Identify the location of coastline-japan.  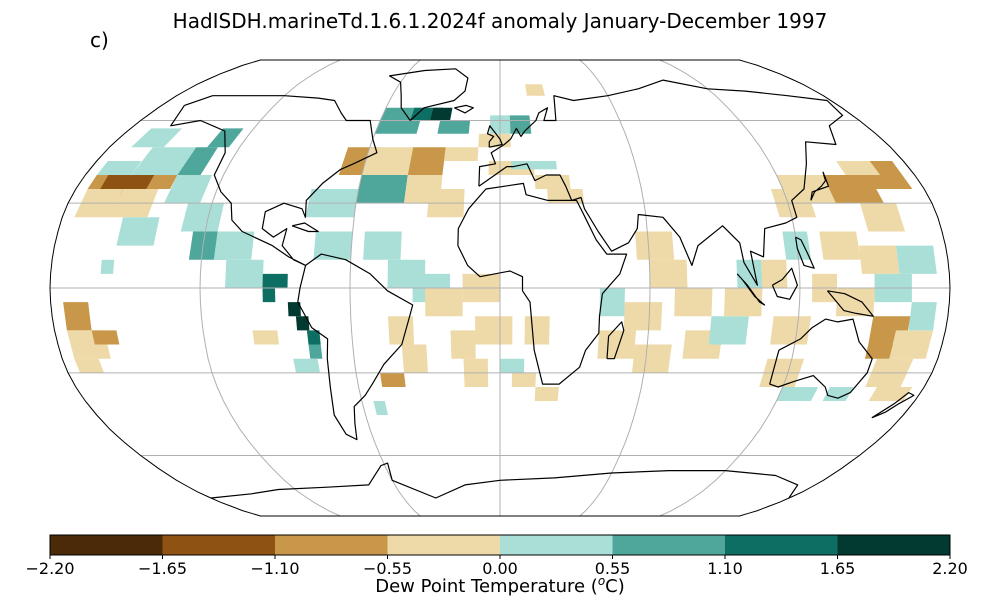
(820, 186).